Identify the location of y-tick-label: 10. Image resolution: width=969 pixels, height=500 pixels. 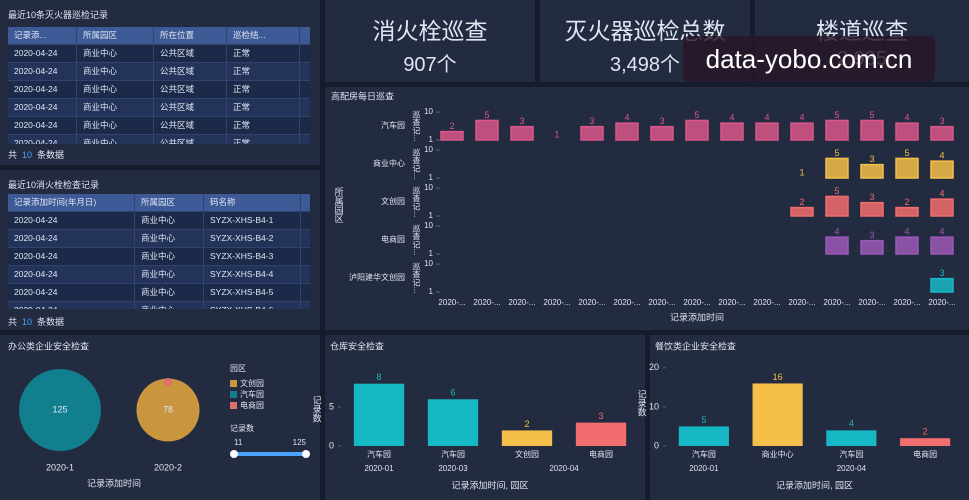
(428, 225).